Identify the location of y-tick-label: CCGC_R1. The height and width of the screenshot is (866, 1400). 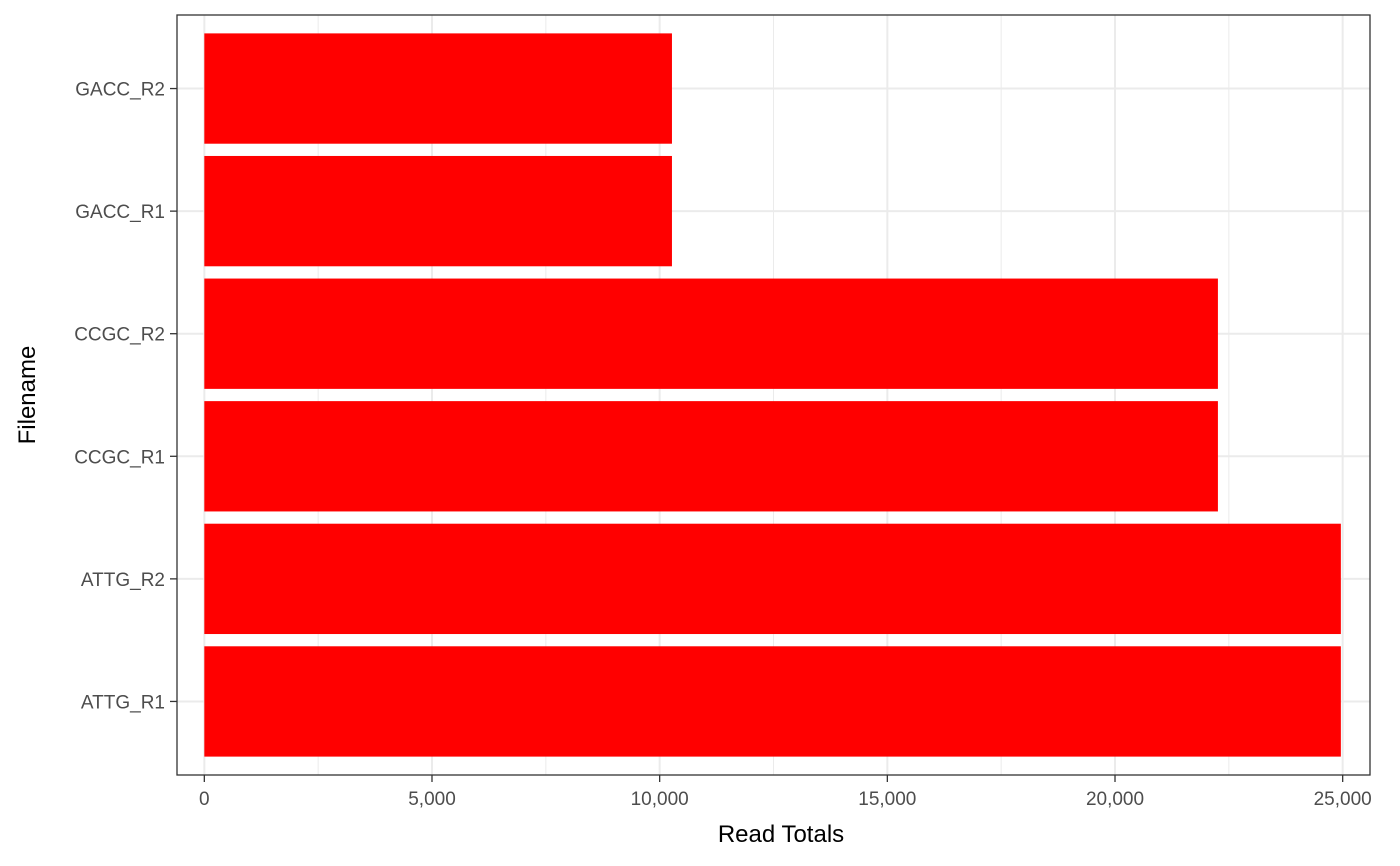
(119, 457).